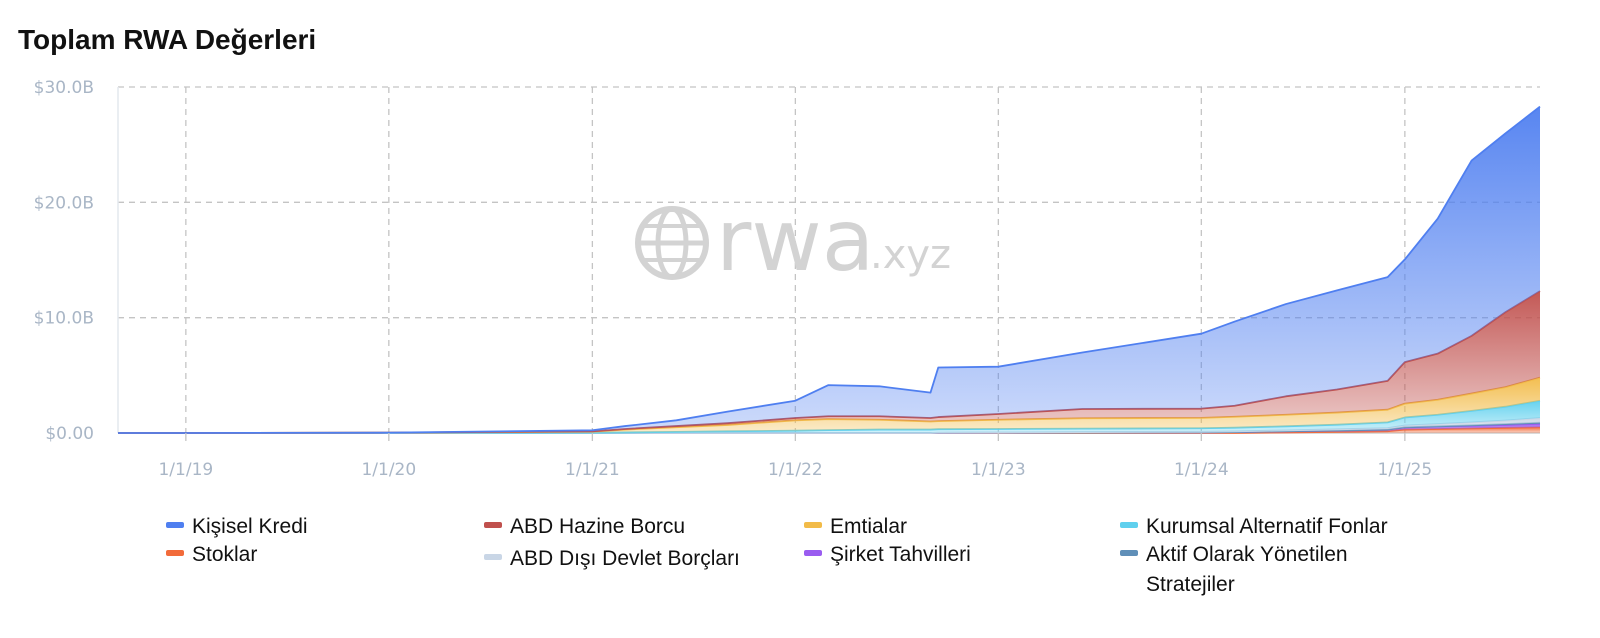 The width and height of the screenshot is (1600, 638). I want to click on legend-item: Aktif Olarak Yönetilen Stratejiler, so click(1270, 570).